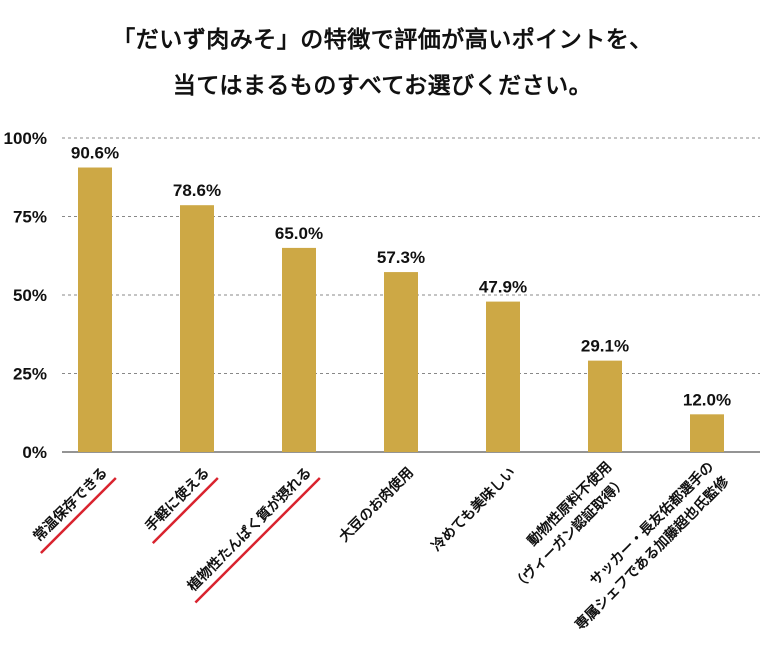 This screenshot has width=765, height=660. Describe the element at coordinates (382, 86) in the screenshot. I see `chart-title-line2: 当てはまるものすべてお選びください。` at that location.